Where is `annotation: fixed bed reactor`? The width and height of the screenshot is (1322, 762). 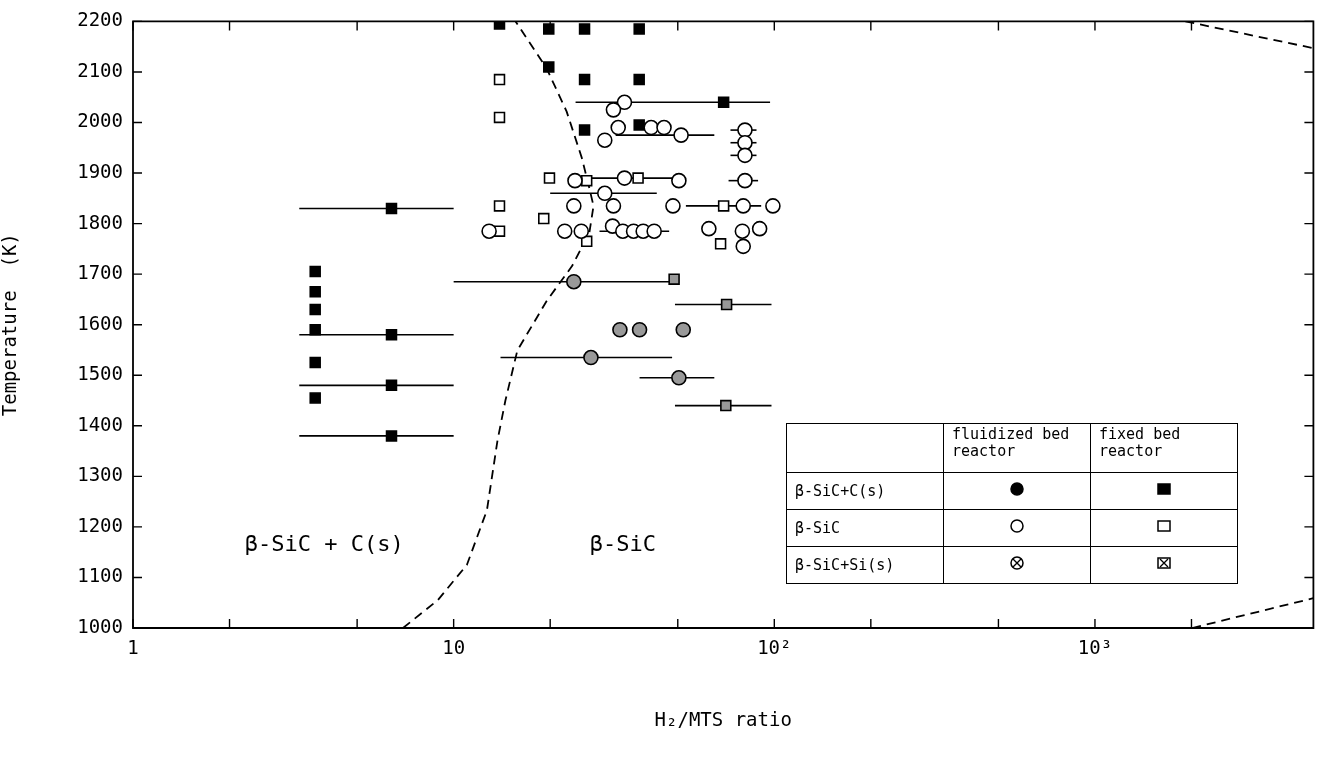
annotation: fixed bed reactor is located at coordinates (1164, 448).